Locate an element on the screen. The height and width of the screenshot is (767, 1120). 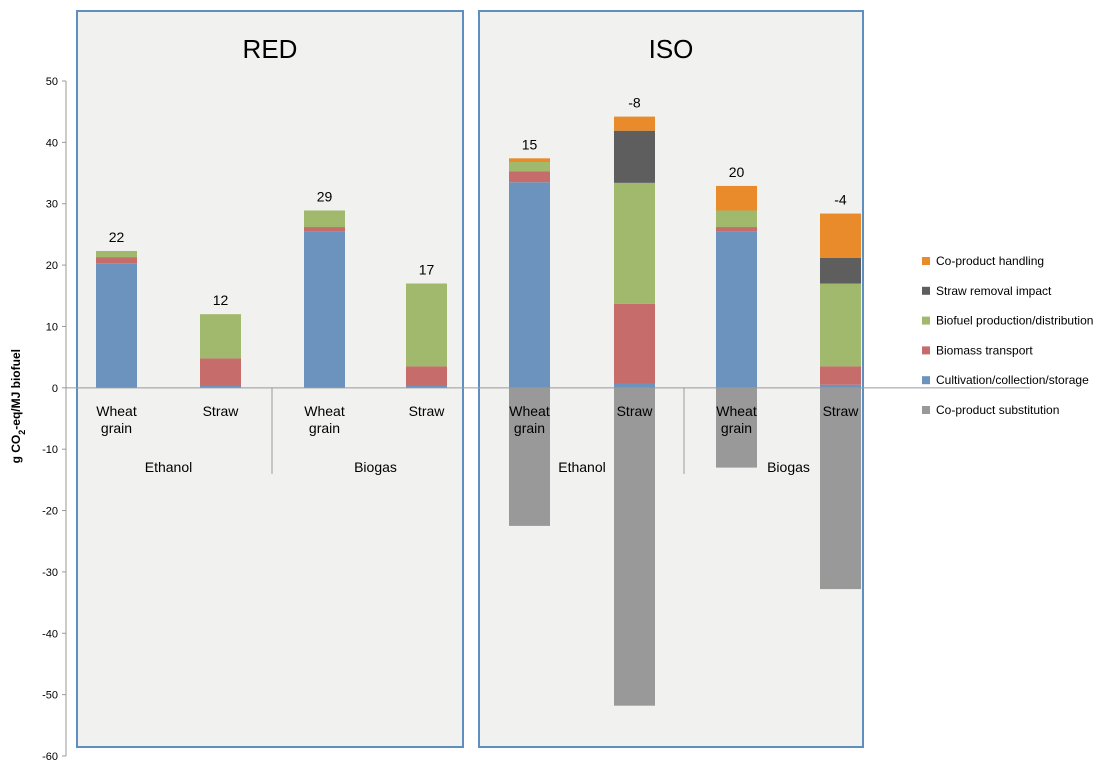
y-axis-title: g CO2-eq/MJ biofuel is located at coordinates (18, 406).